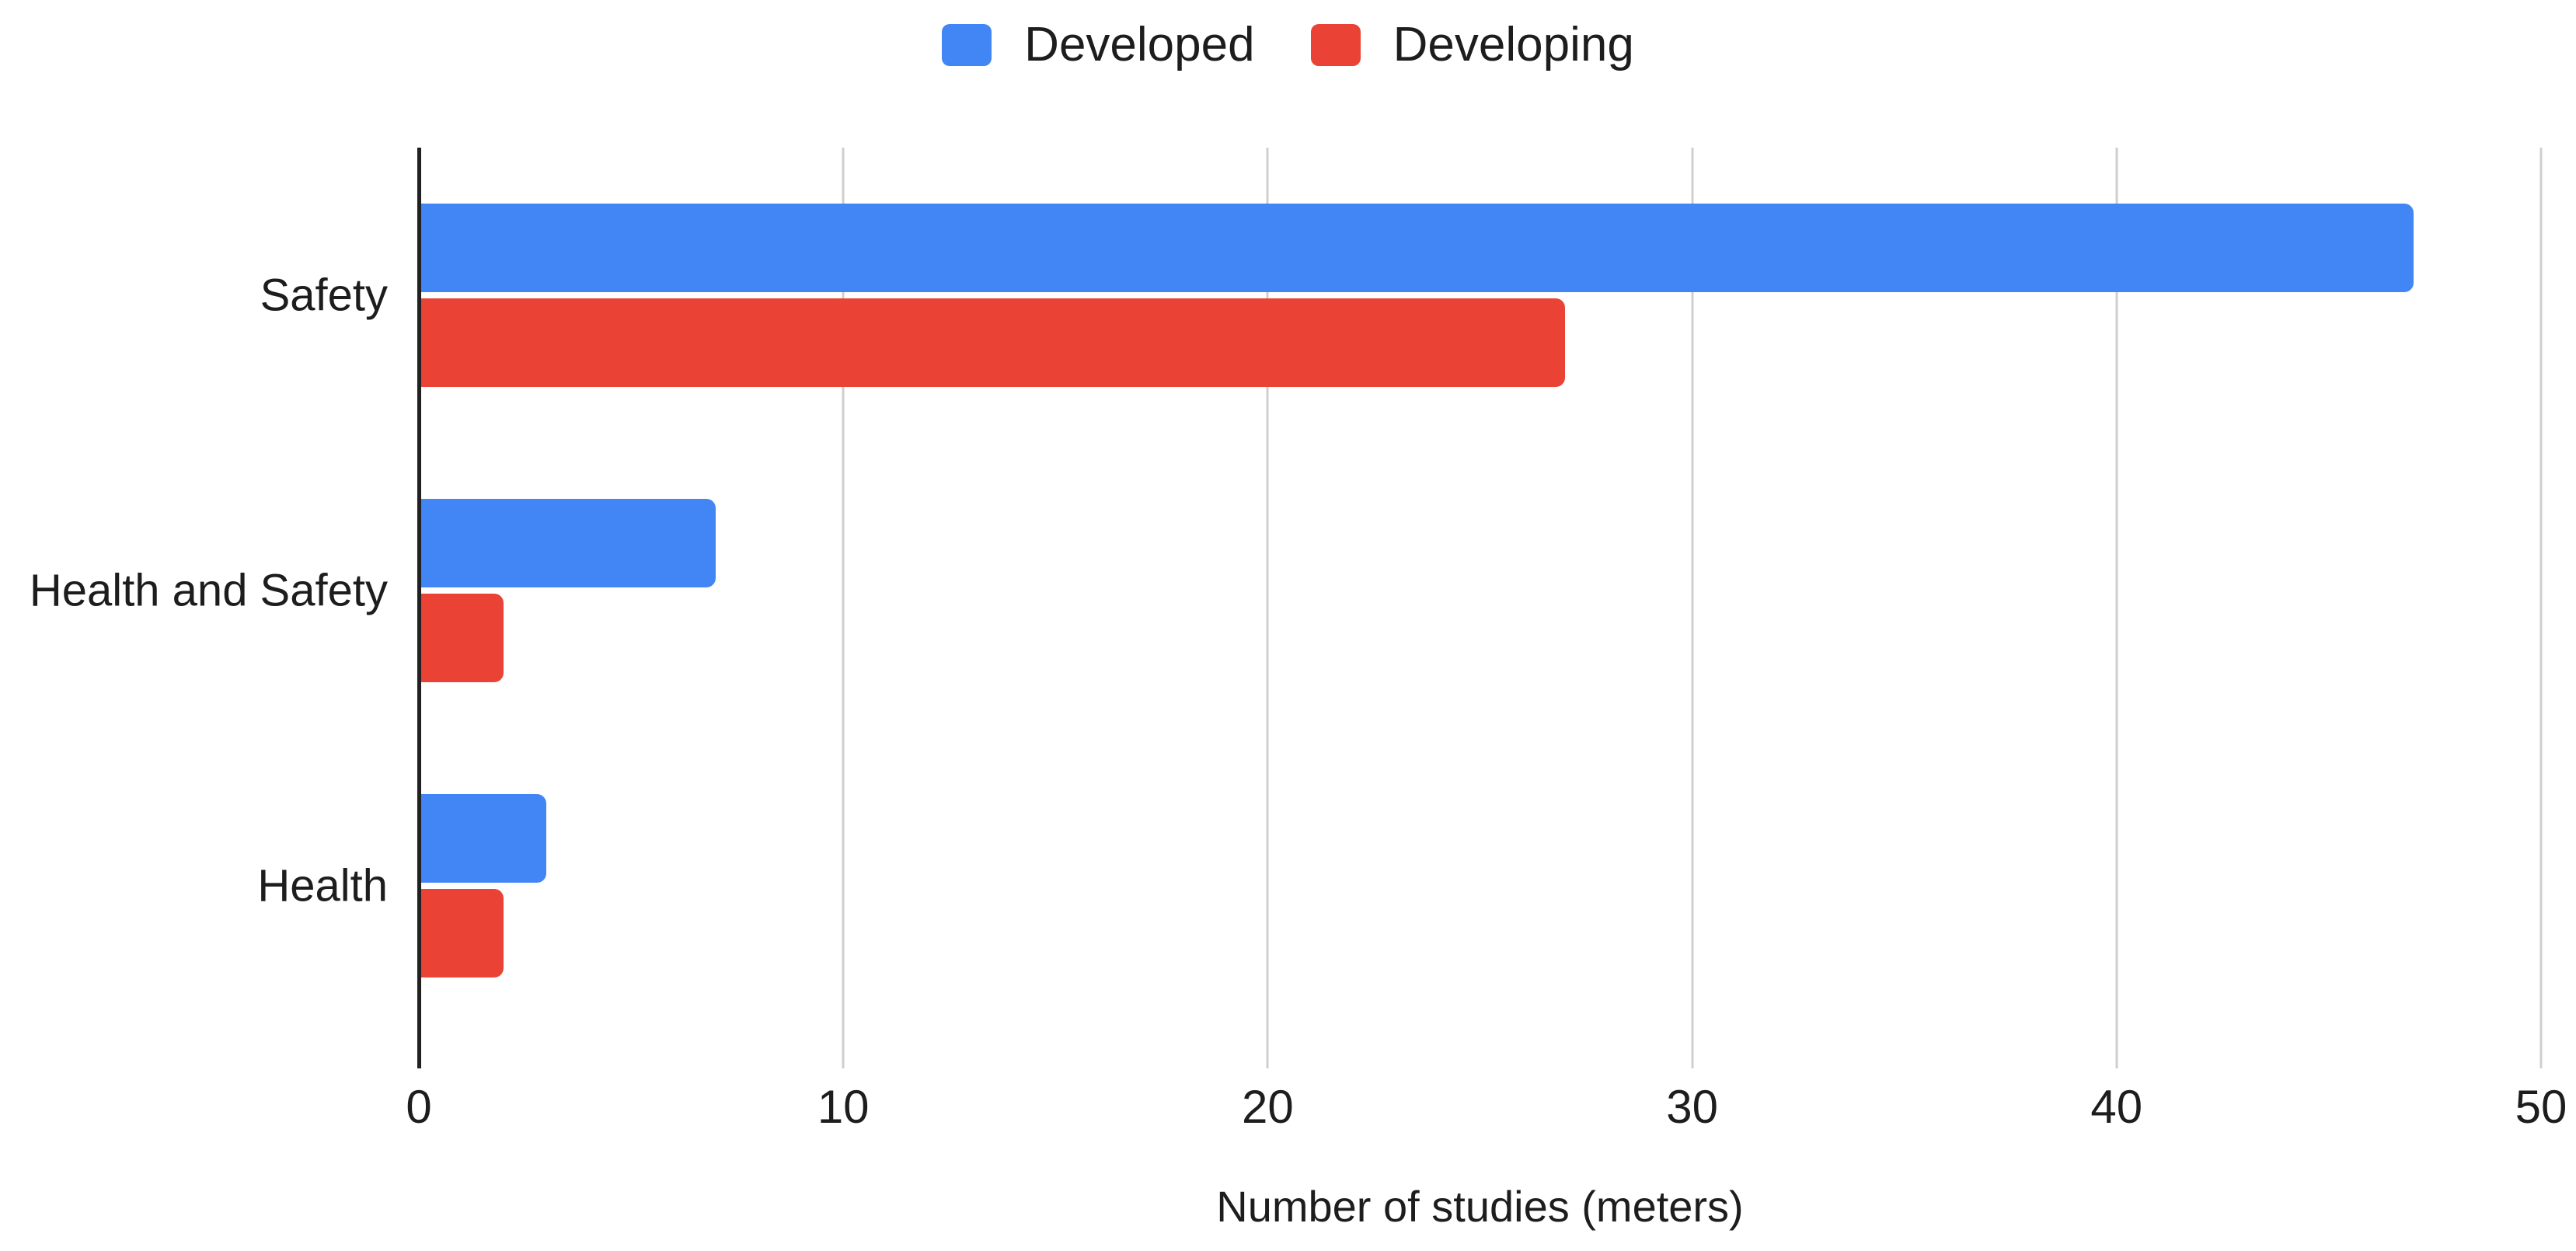  I want to click on category-label: Health, so click(322, 885).